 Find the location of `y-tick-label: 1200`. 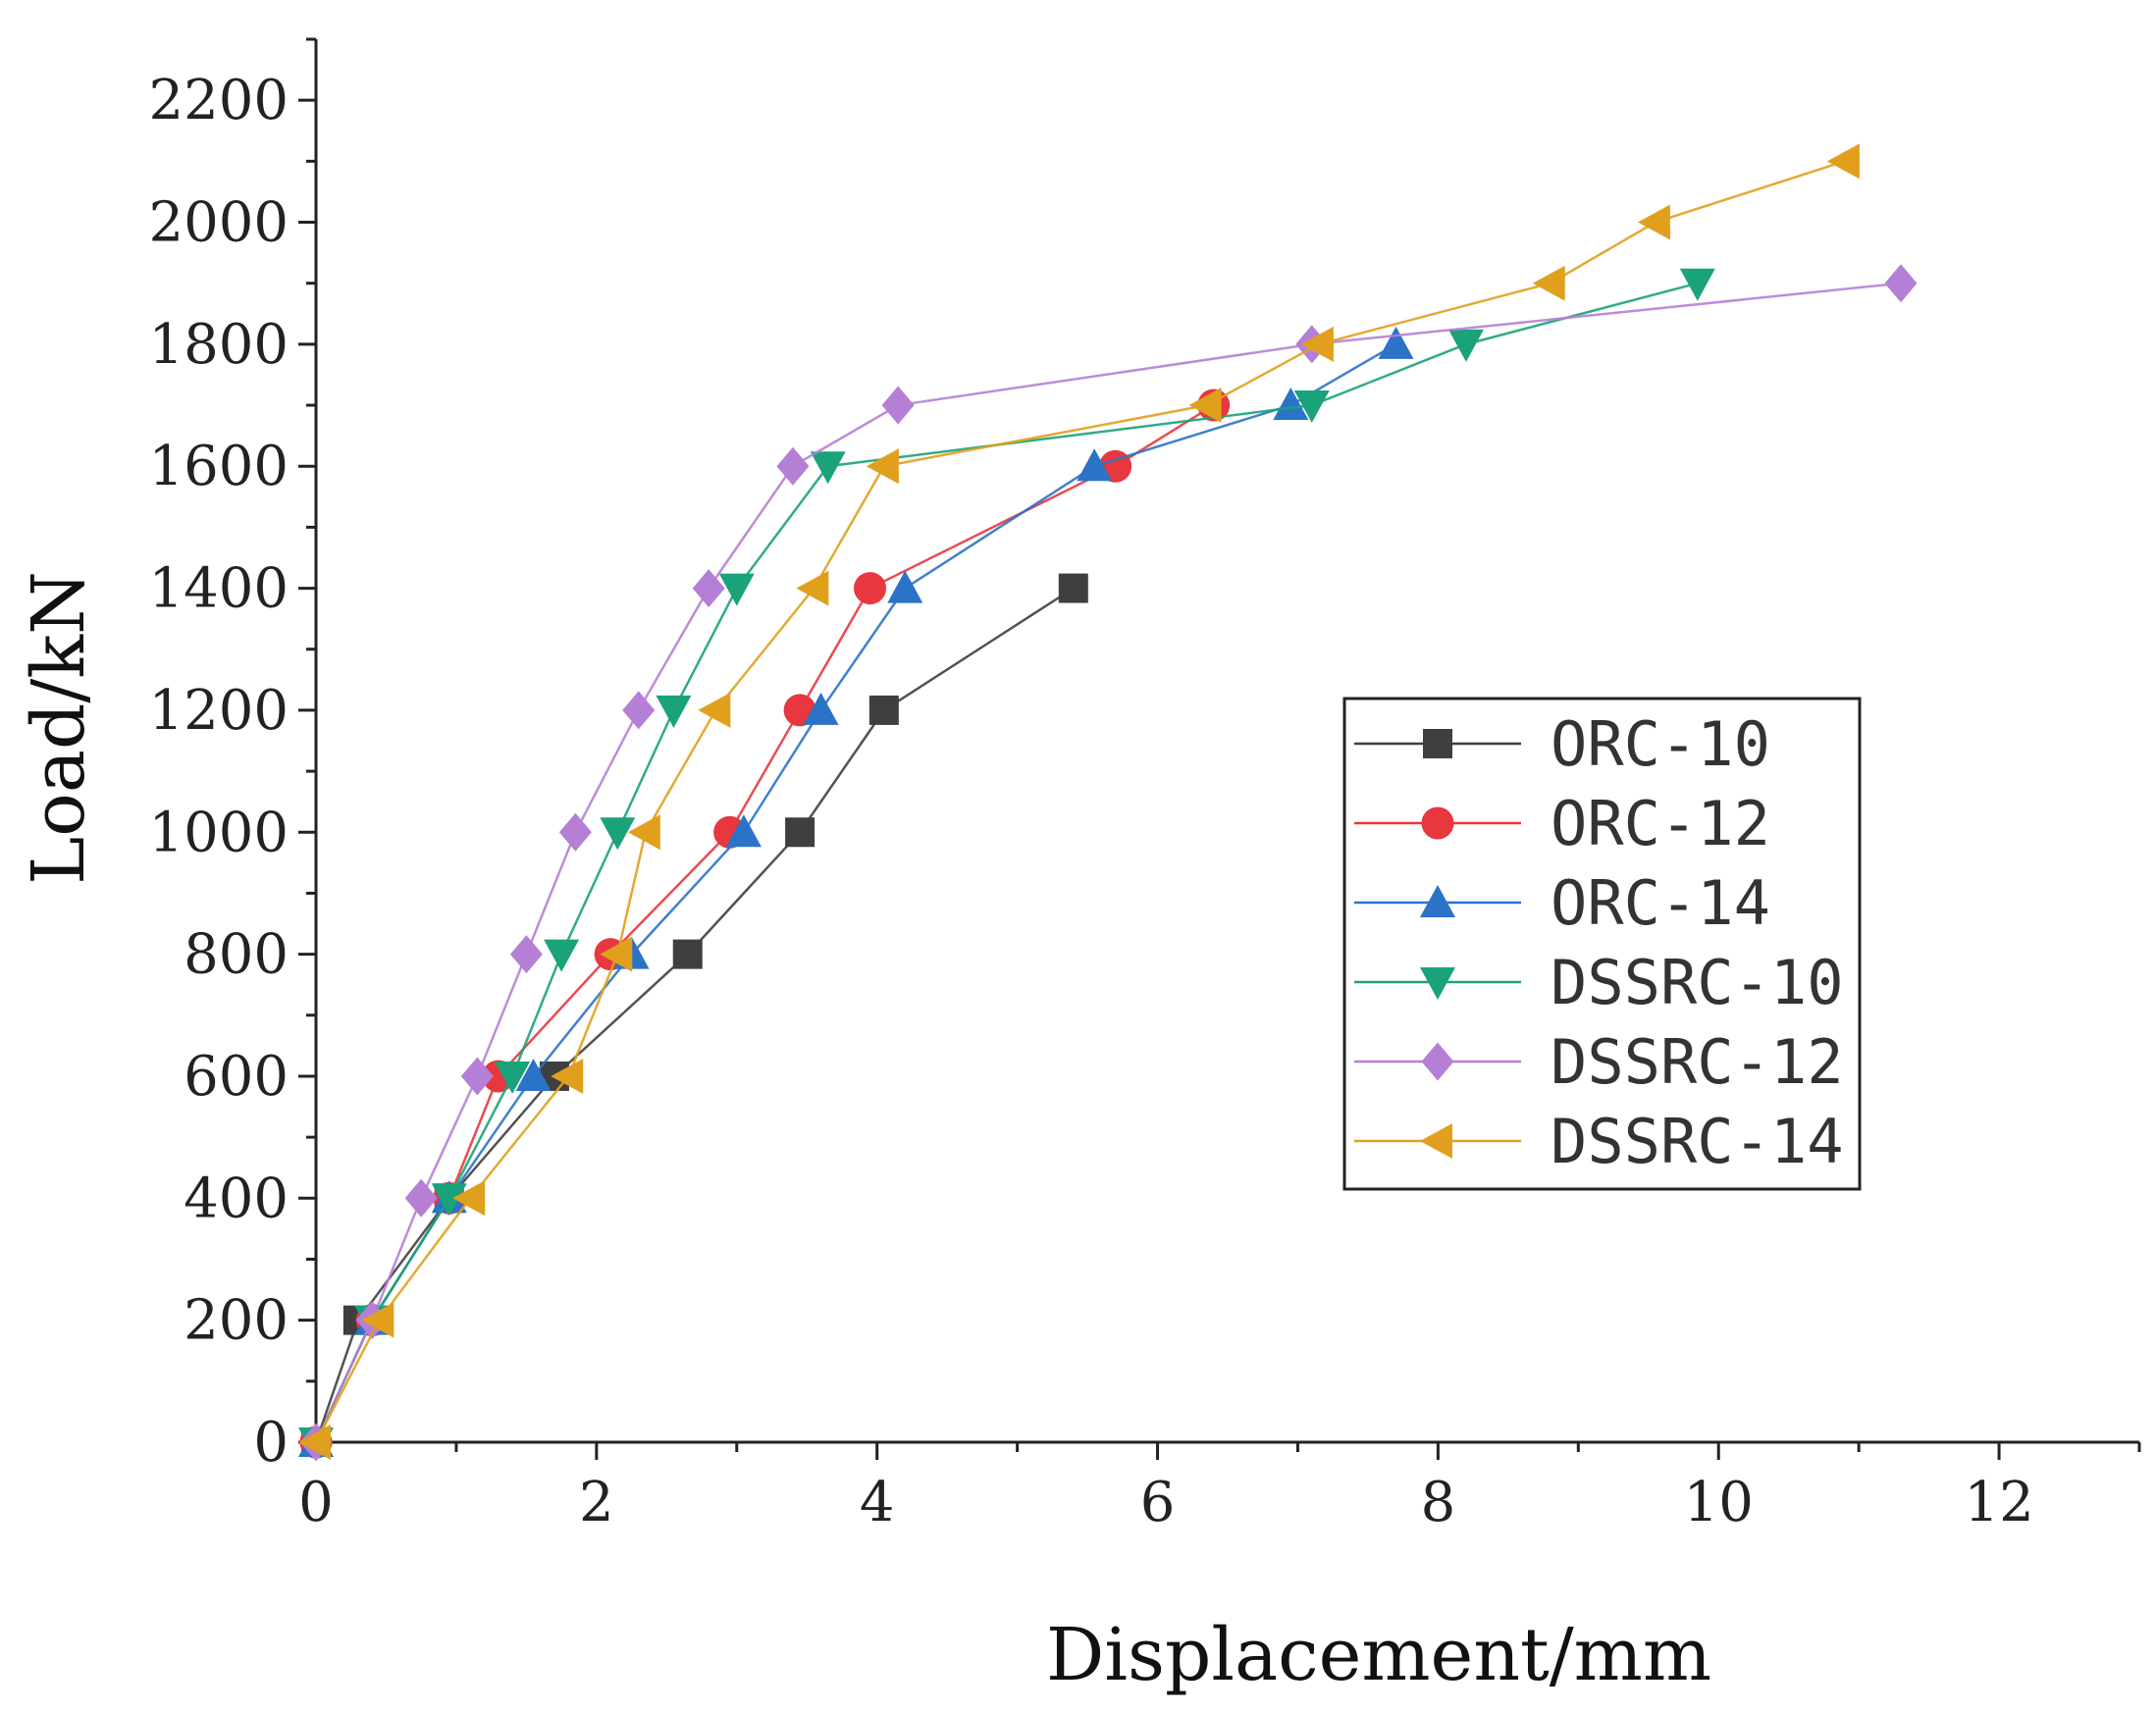

y-tick-label: 1200 is located at coordinates (218, 711).